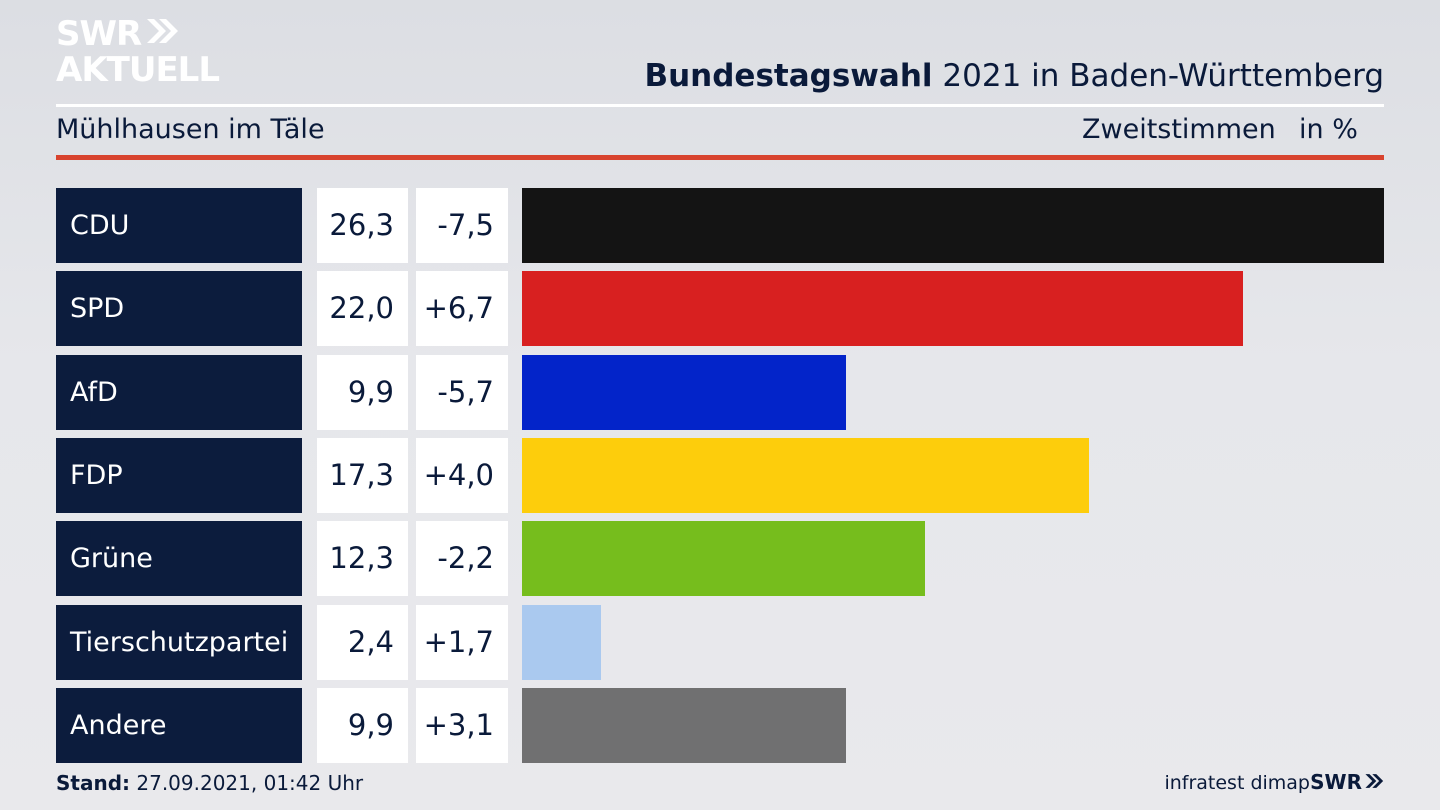  Describe the element at coordinates (806, 475) in the screenshot. I see `bar-fdp` at that location.